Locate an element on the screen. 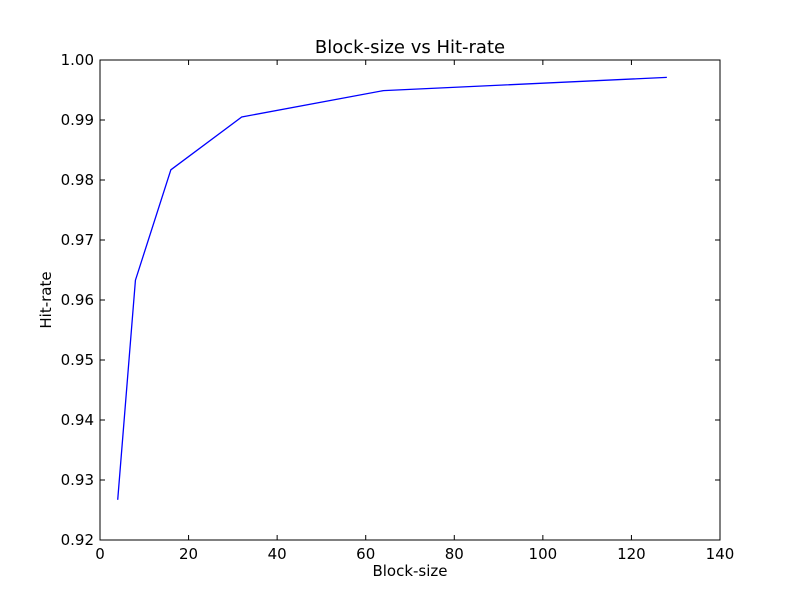  x-tick-label: 120 is located at coordinates (631, 554).